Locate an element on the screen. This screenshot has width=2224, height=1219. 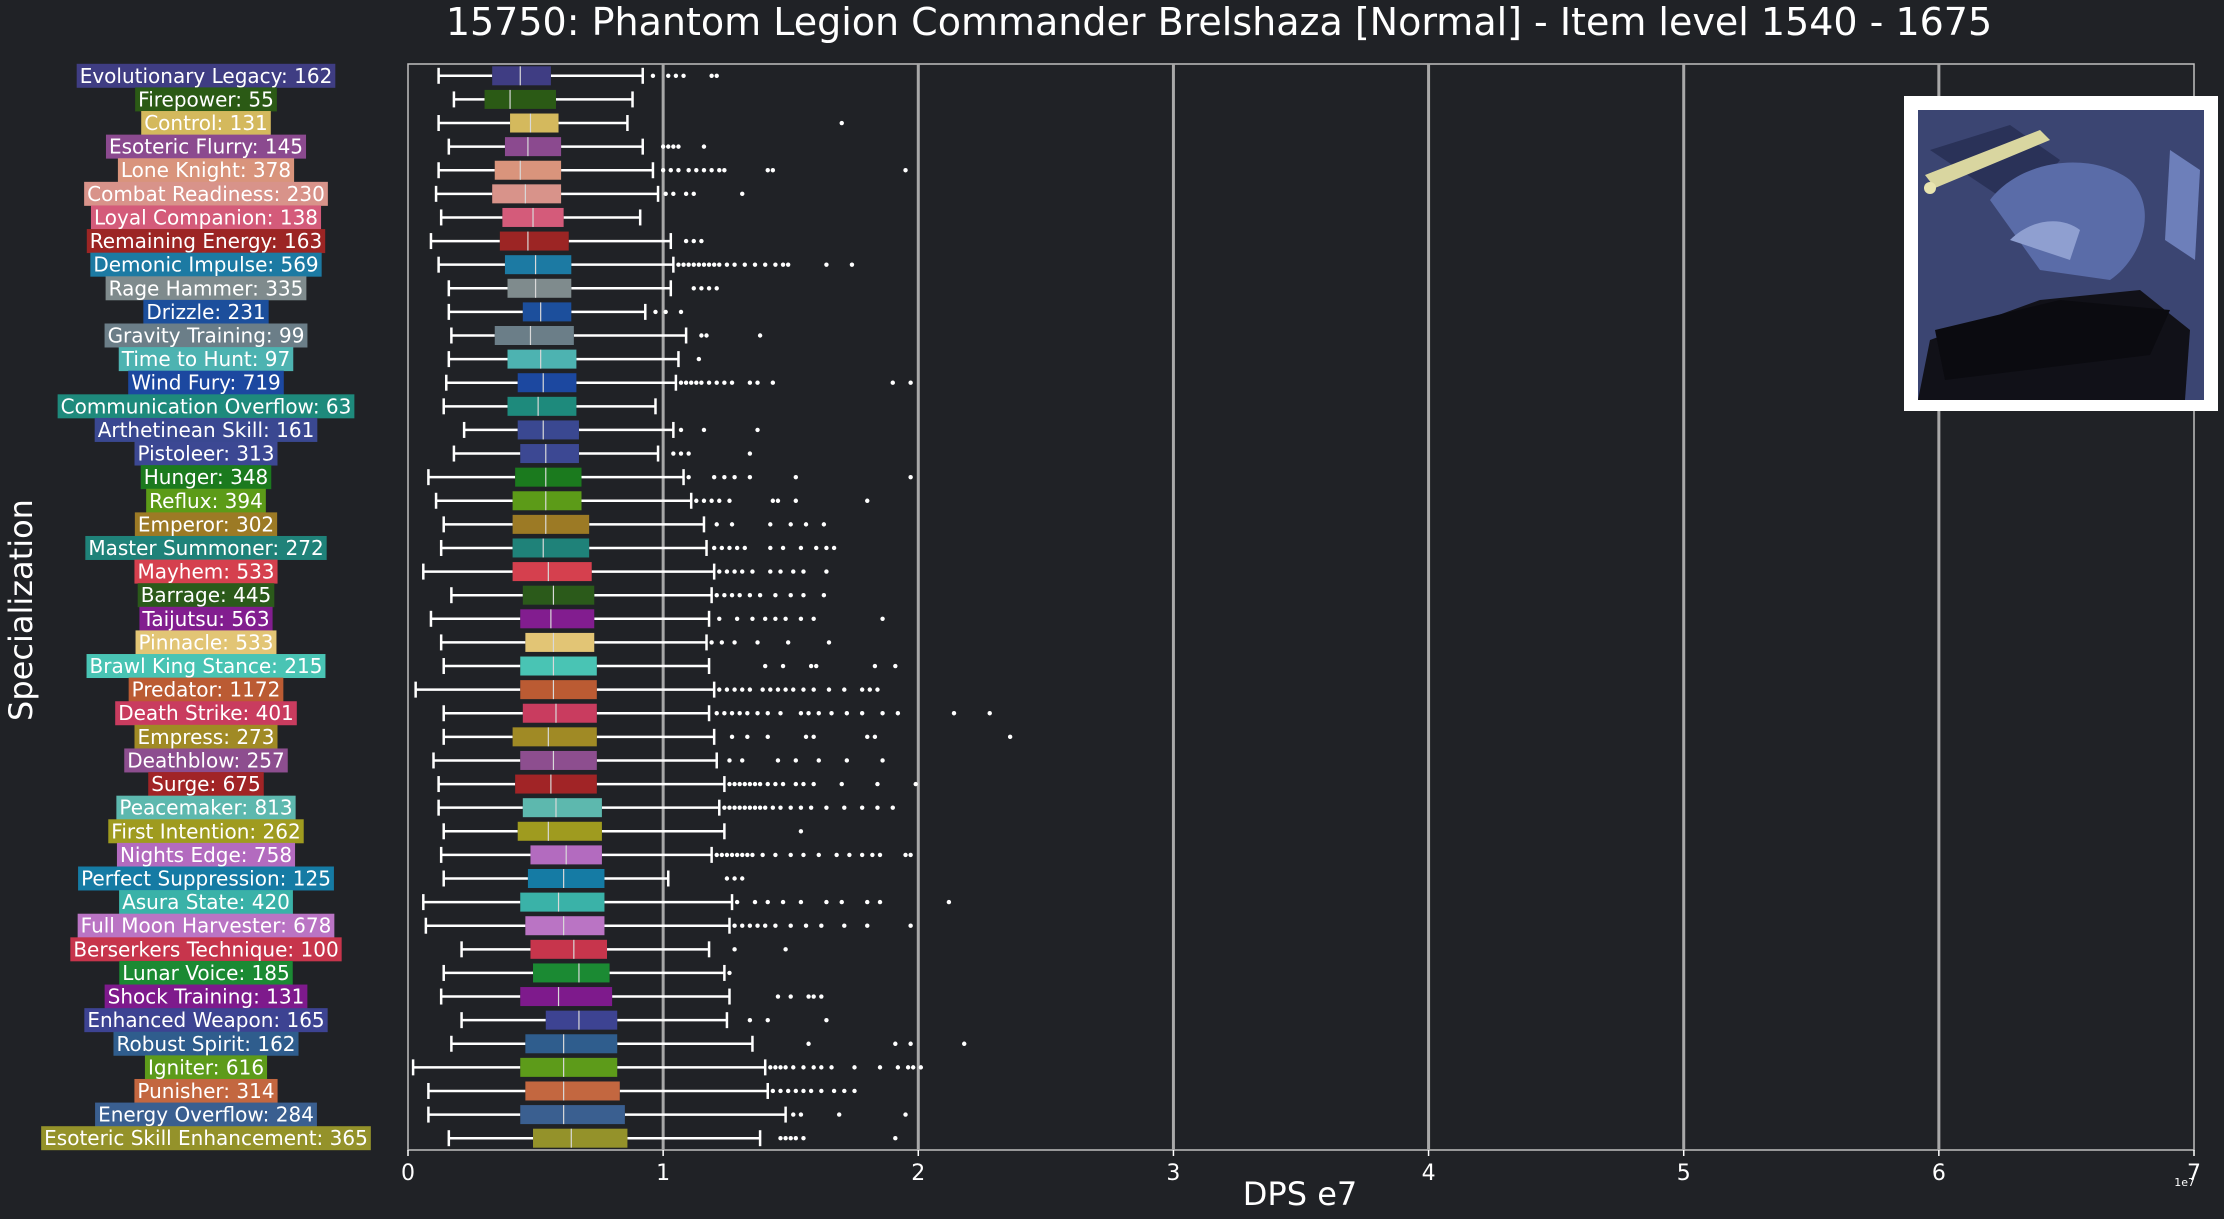
x-tick-label: 6 is located at coordinates (1939, 1173).